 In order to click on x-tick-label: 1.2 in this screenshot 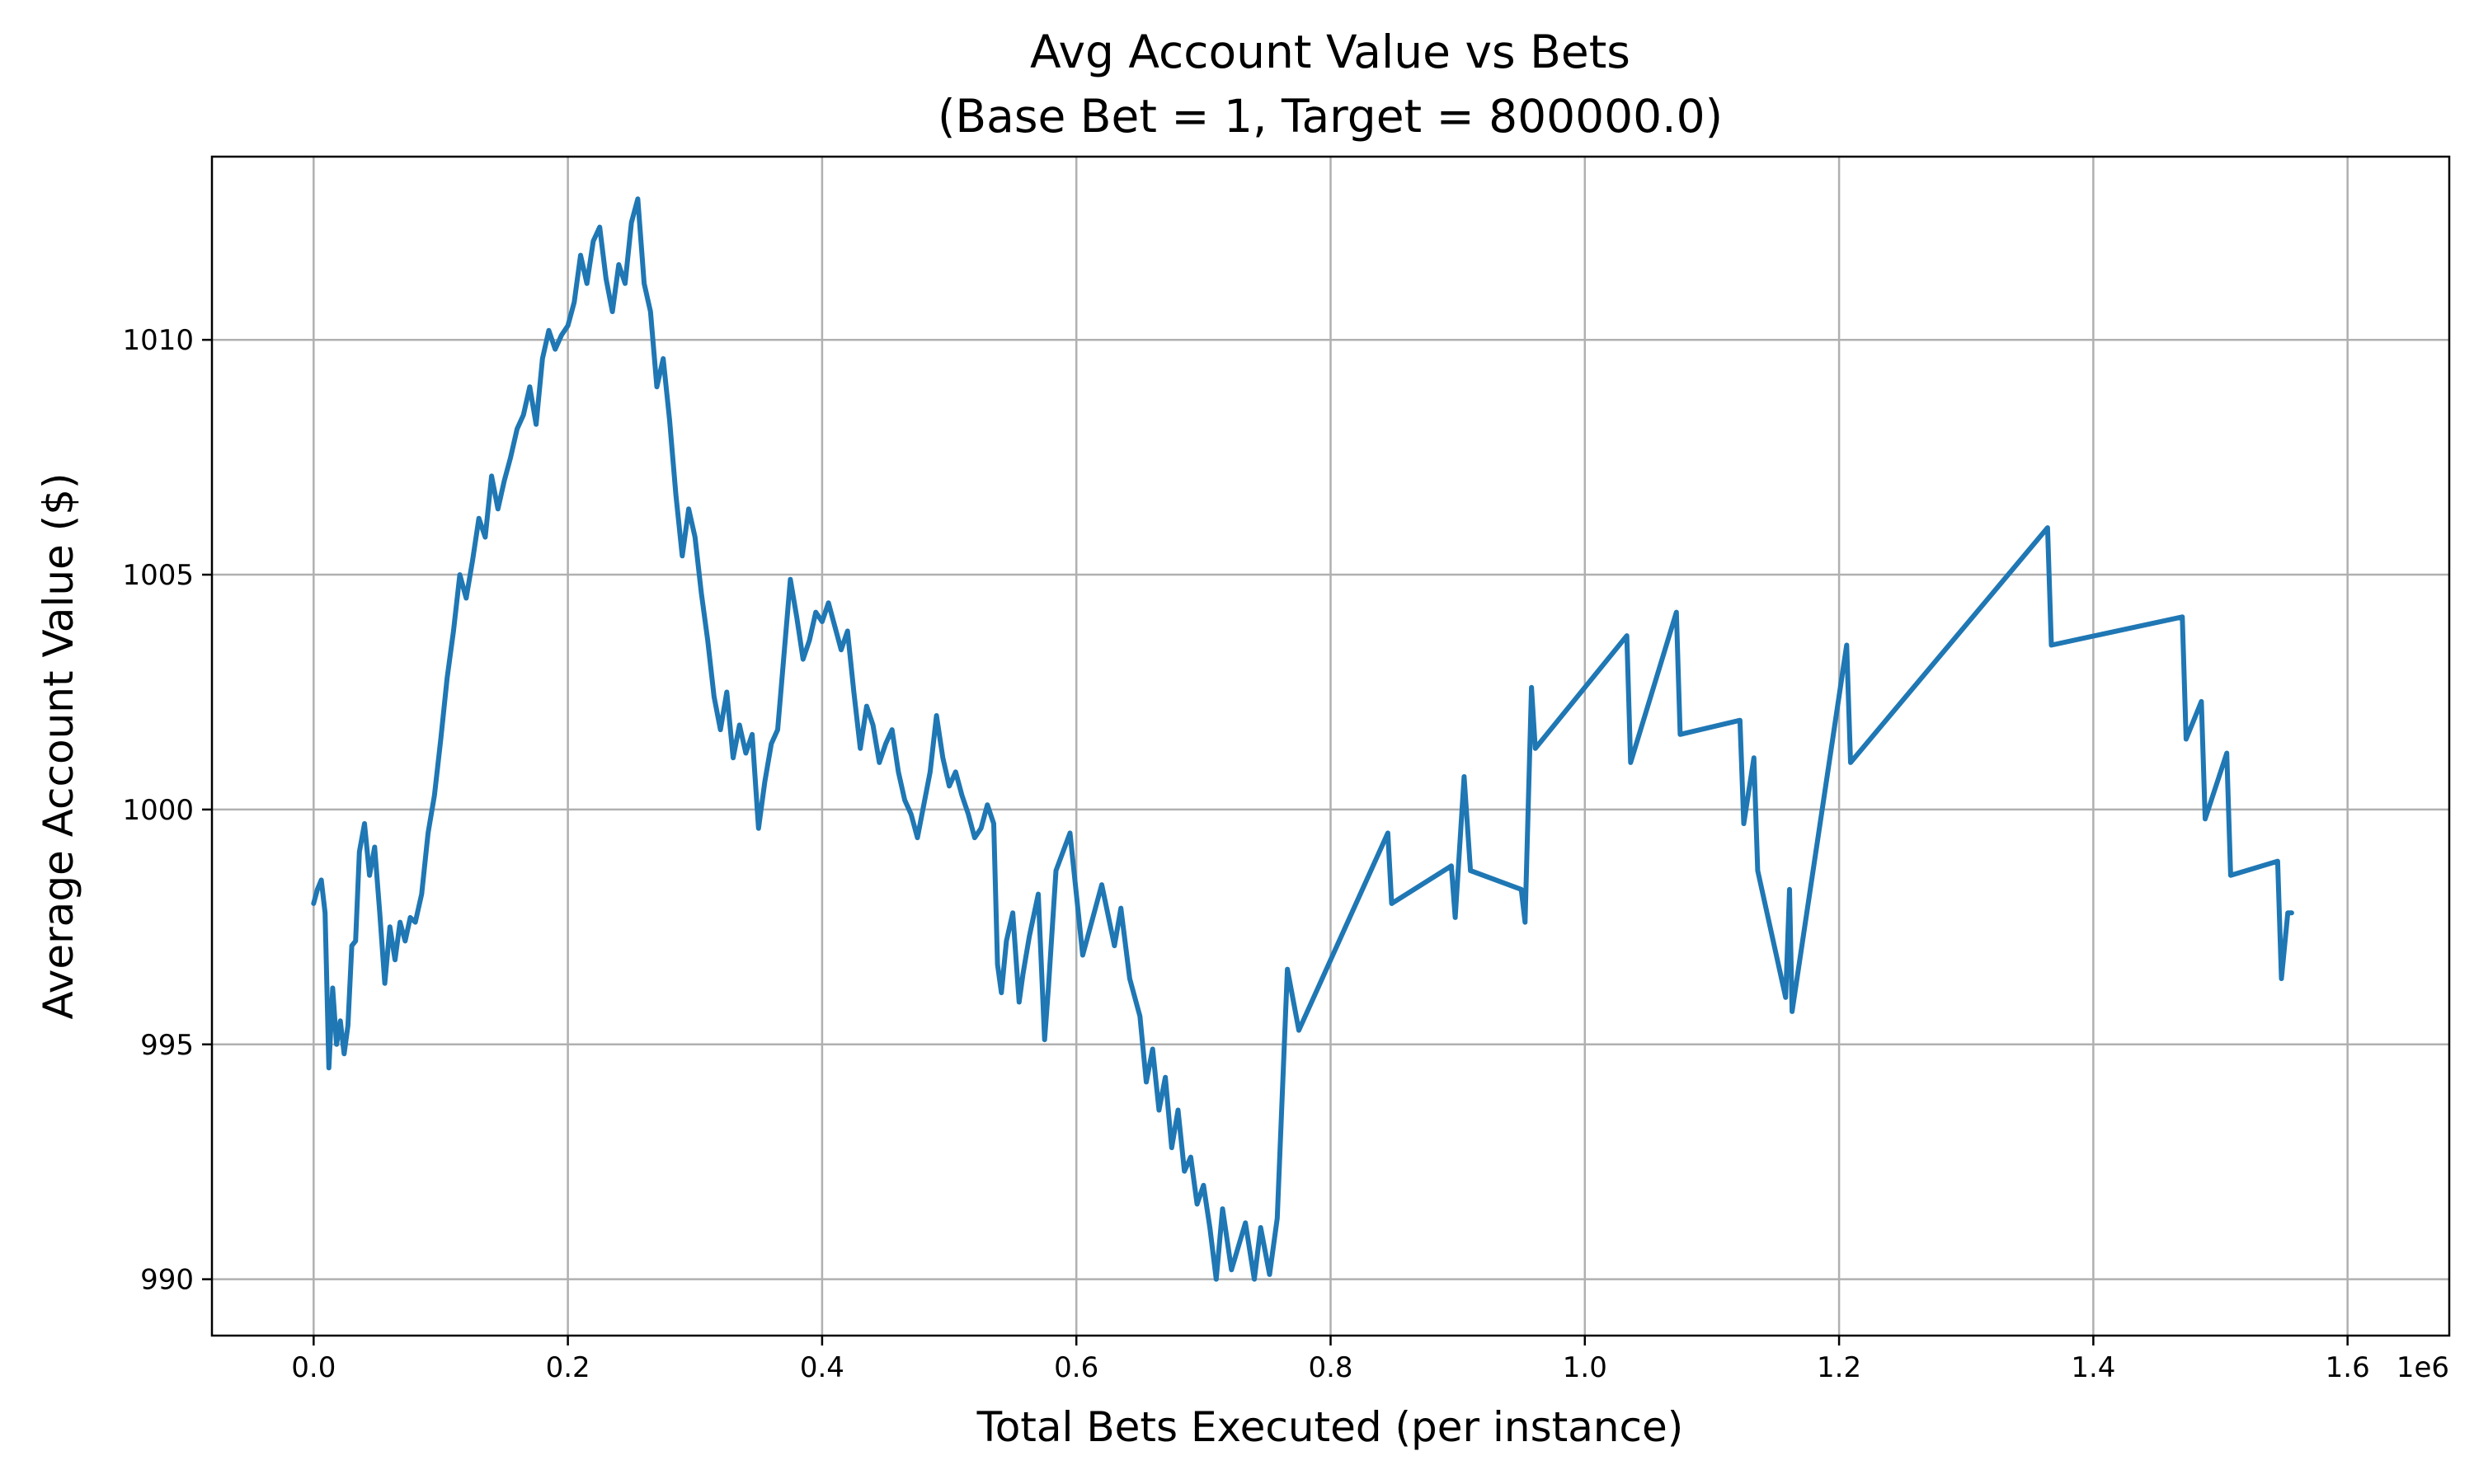, I will do `click(1839, 1367)`.